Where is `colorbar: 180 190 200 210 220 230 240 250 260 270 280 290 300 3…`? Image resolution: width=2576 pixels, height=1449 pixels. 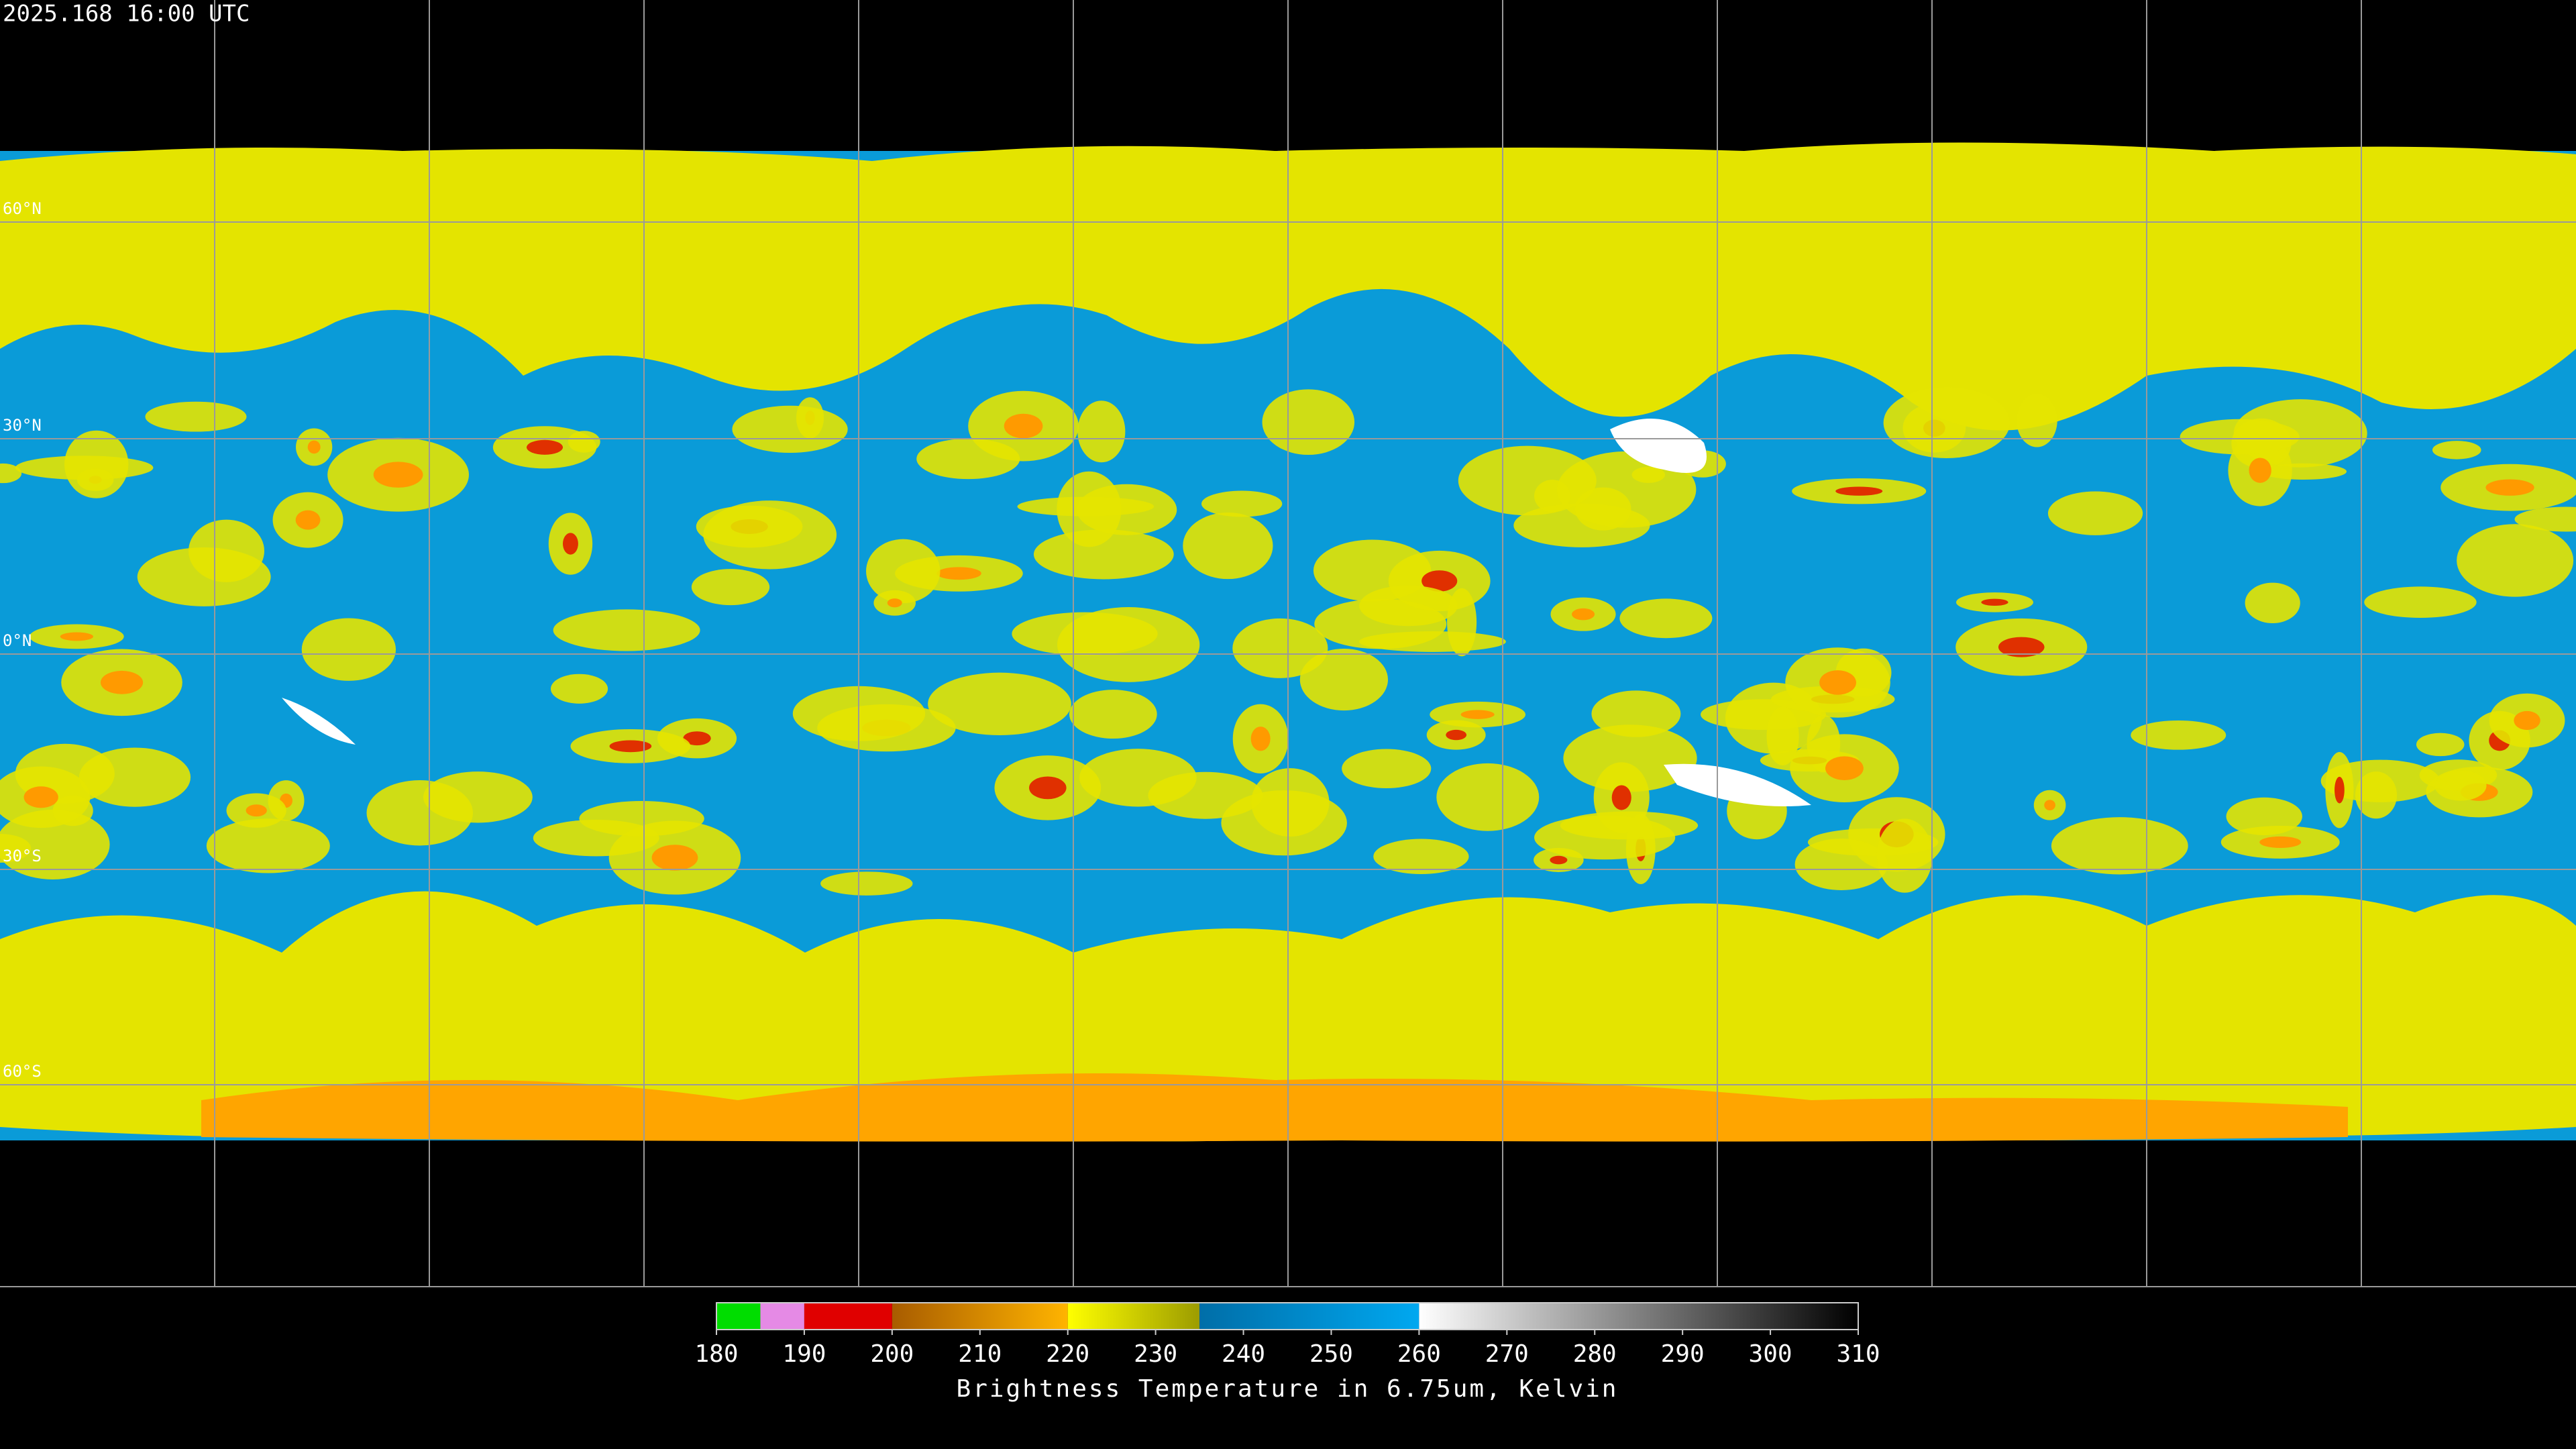
colorbar: 180 190 200 210 220 230 240 250 260 270 280 290 300 3… is located at coordinates (1287, 1335).